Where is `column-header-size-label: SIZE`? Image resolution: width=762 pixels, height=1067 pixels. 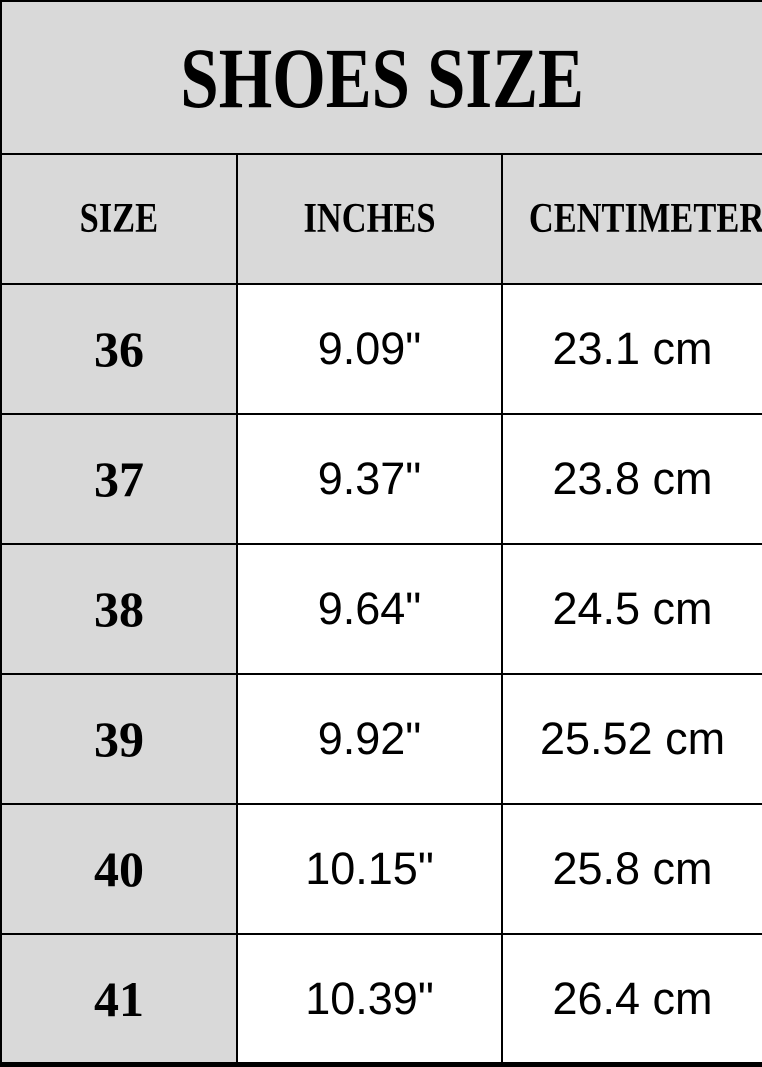
column-header-size-label: SIZE is located at coordinates (119, 219).